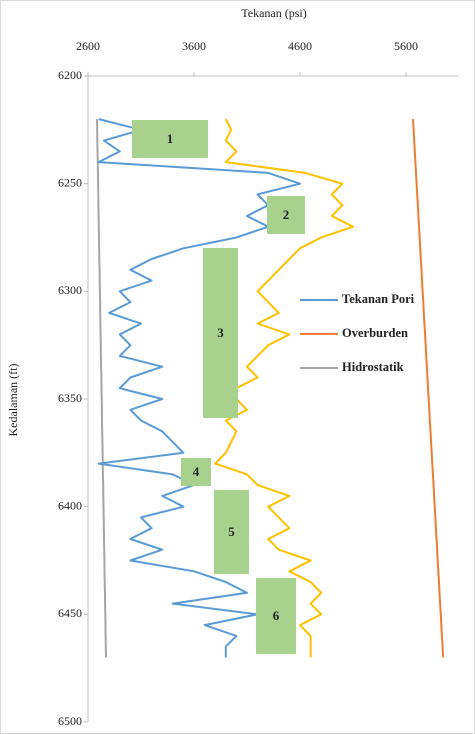  I want to click on annotation-label: 2, so click(286, 214).